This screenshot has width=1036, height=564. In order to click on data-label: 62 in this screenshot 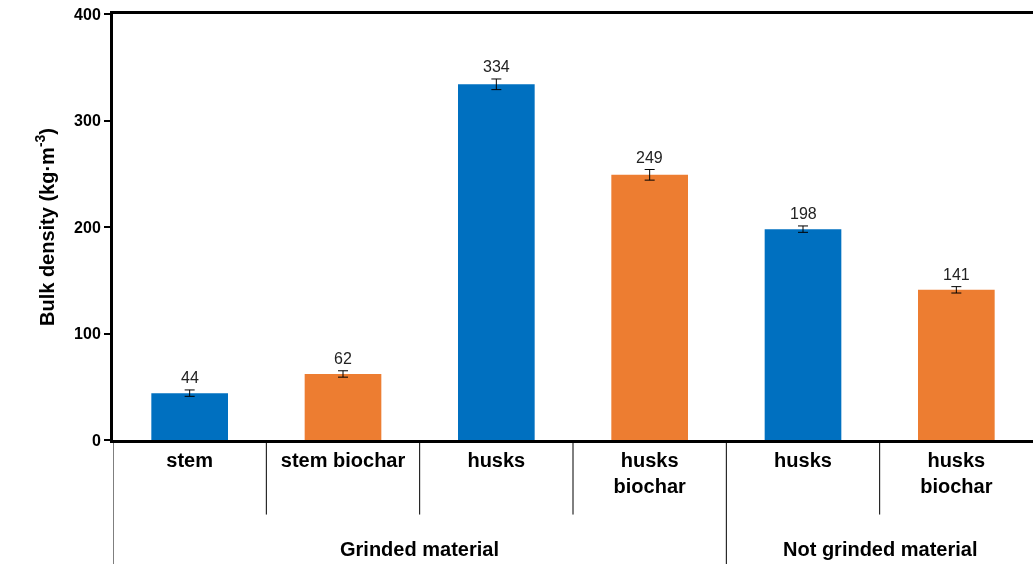, I will do `click(343, 358)`.